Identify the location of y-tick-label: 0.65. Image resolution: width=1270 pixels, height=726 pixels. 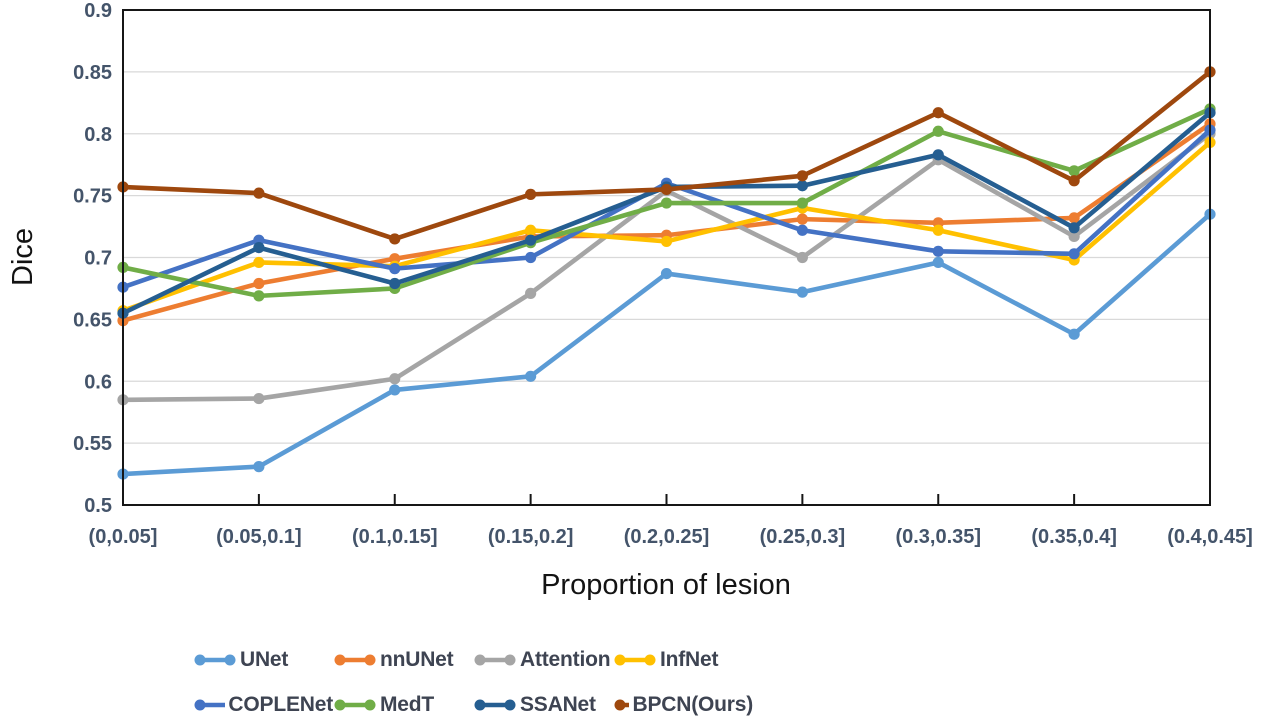
(92, 320).